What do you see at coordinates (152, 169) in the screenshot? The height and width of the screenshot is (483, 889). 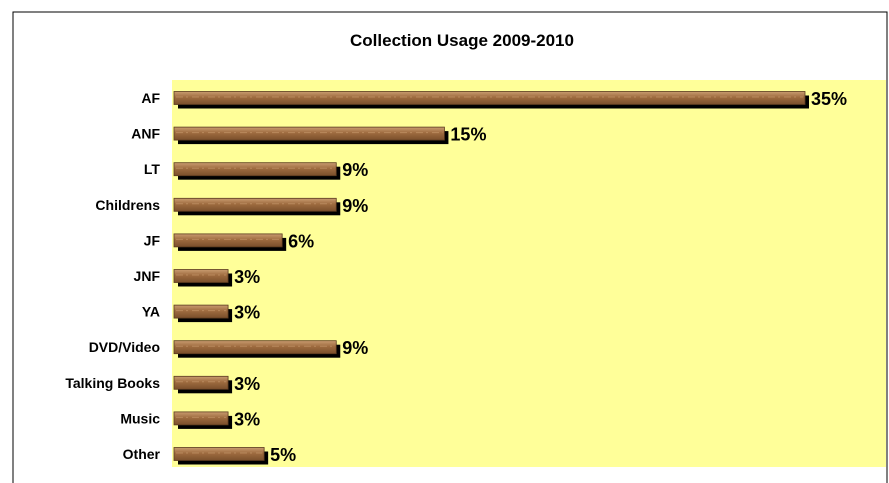 I see `category-label: LT` at bounding box center [152, 169].